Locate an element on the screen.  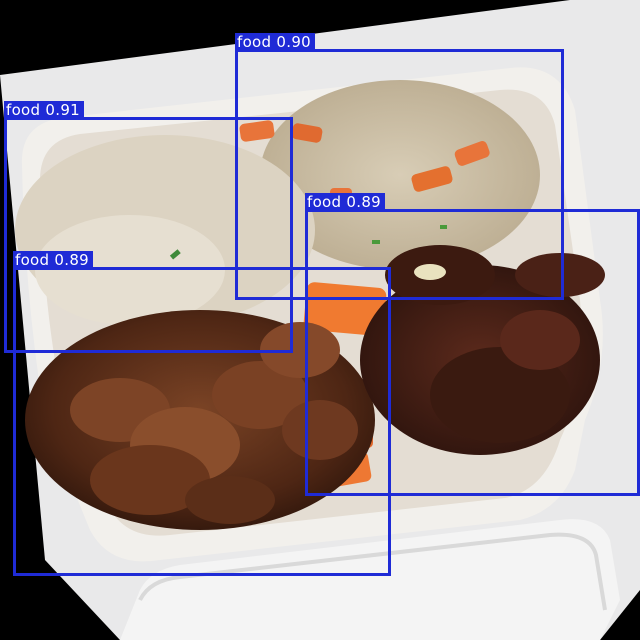
detection-label-2: food 0.91 is located at coordinates (44, 110).